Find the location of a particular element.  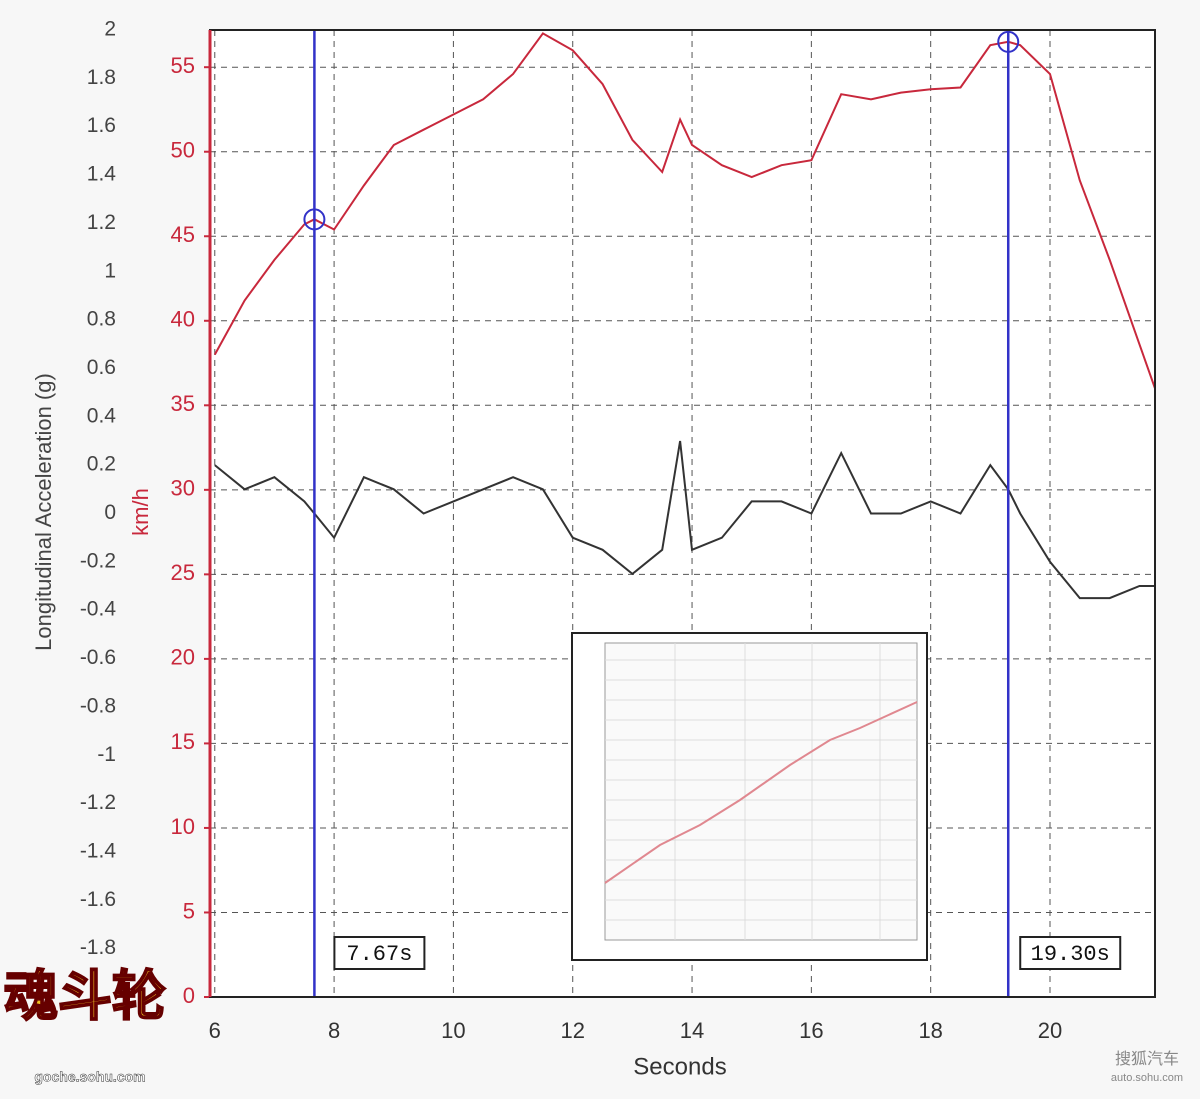

logo-url: goche.sohu.com is located at coordinates (89, 1077).